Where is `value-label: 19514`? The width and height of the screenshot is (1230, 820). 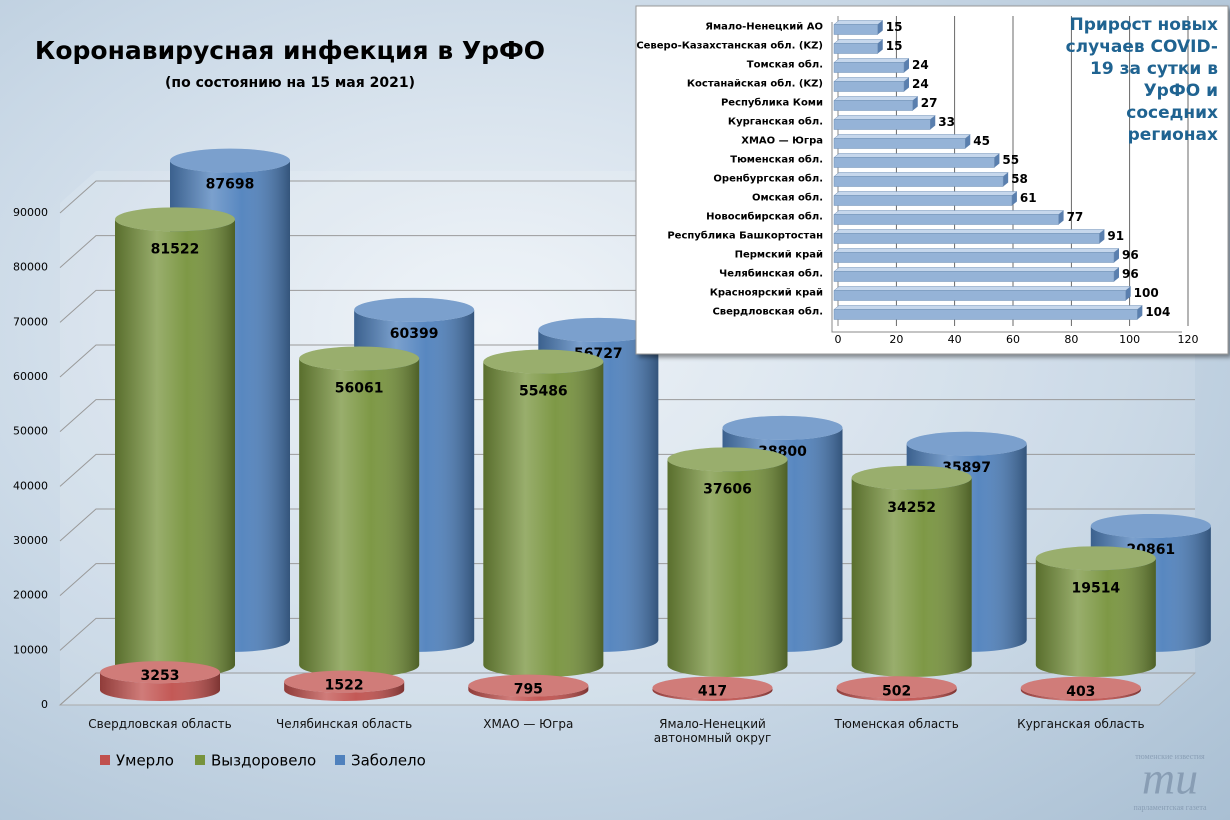
value-label: 19514 is located at coordinates (1095, 588).